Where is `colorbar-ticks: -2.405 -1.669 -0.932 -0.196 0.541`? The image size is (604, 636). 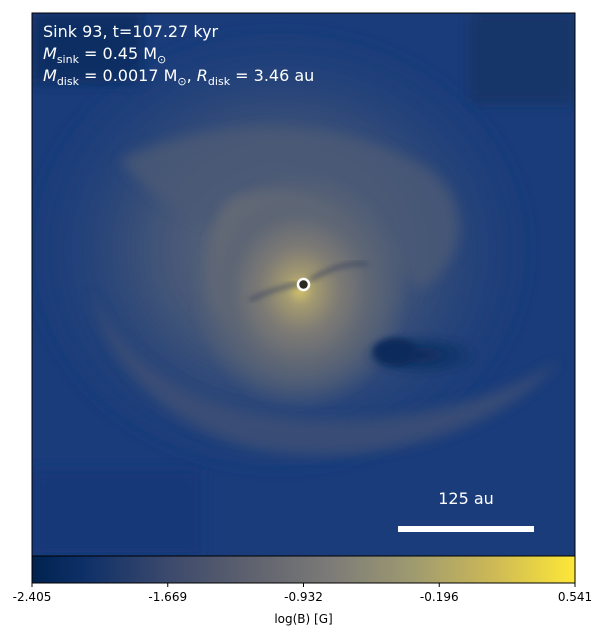 colorbar-ticks: -2.405 -1.669 -0.932 -0.196 0.541 is located at coordinates (302, 593).